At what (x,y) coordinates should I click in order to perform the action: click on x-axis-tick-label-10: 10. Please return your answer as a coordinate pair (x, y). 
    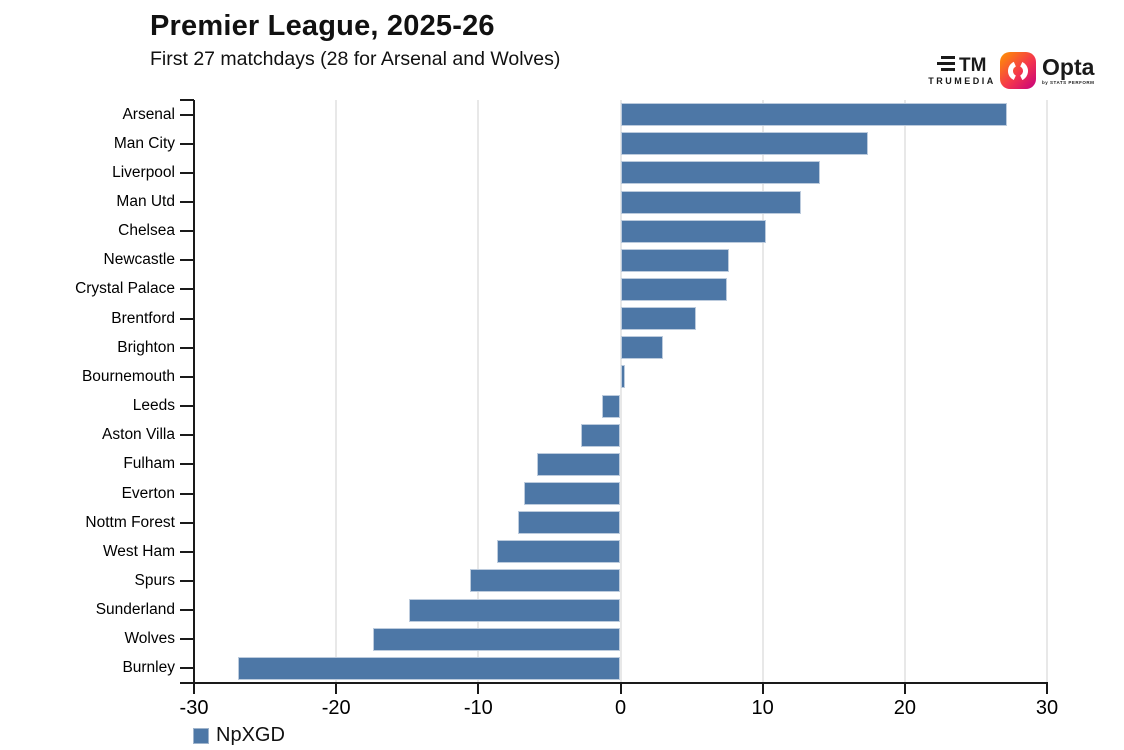
    Looking at the image, I should click on (762, 708).